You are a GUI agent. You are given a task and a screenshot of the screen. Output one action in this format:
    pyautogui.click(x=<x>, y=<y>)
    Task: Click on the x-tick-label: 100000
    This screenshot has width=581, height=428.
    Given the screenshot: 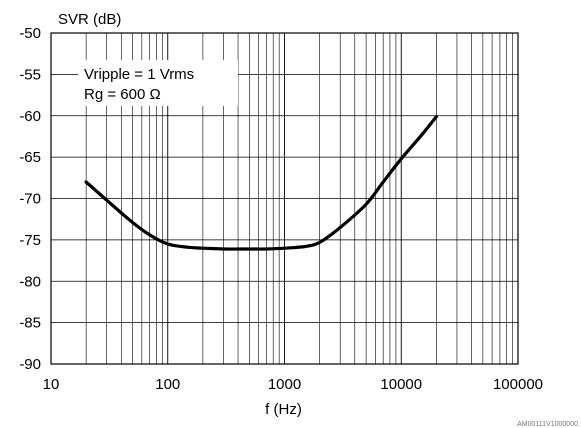 What is the action you would take?
    pyautogui.click(x=518, y=384)
    